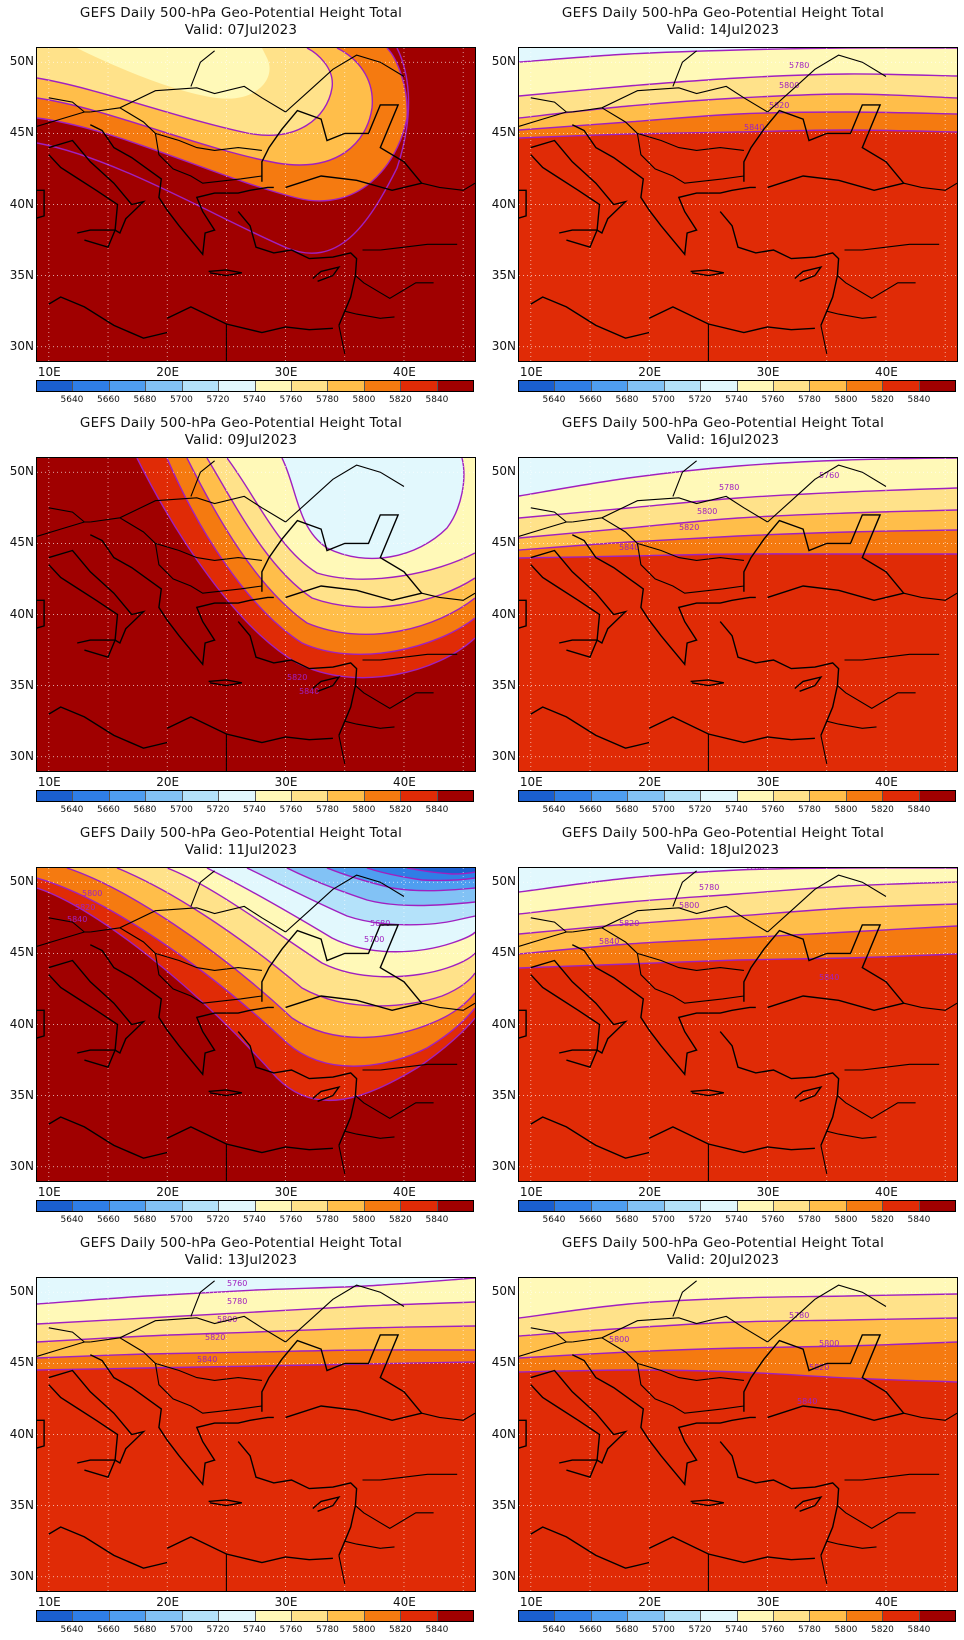  Describe the element at coordinates (256, 614) in the screenshot. I see `map-area: 5820 5840` at that location.